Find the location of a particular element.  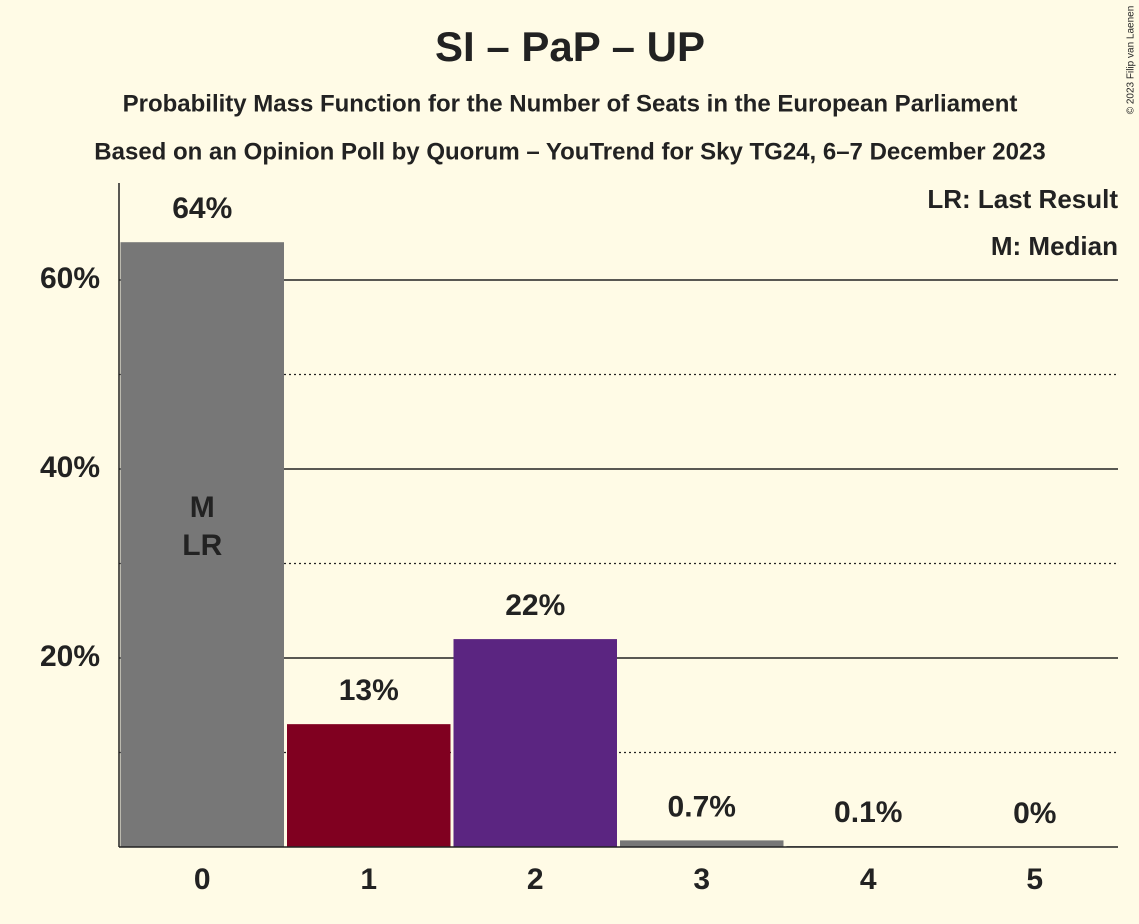

chart-title: SI – PaP – UP is located at coordinates (570, 46).